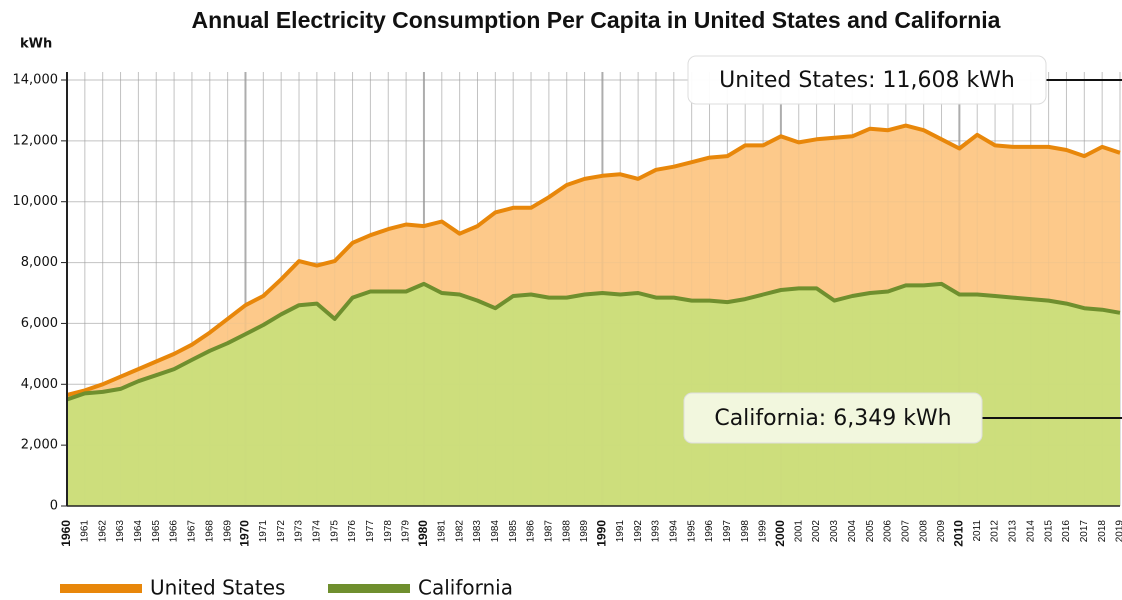  Describe the element at coordinates (531, 531) in the screenshot. I see `x-tick-label: 1986` at that location.